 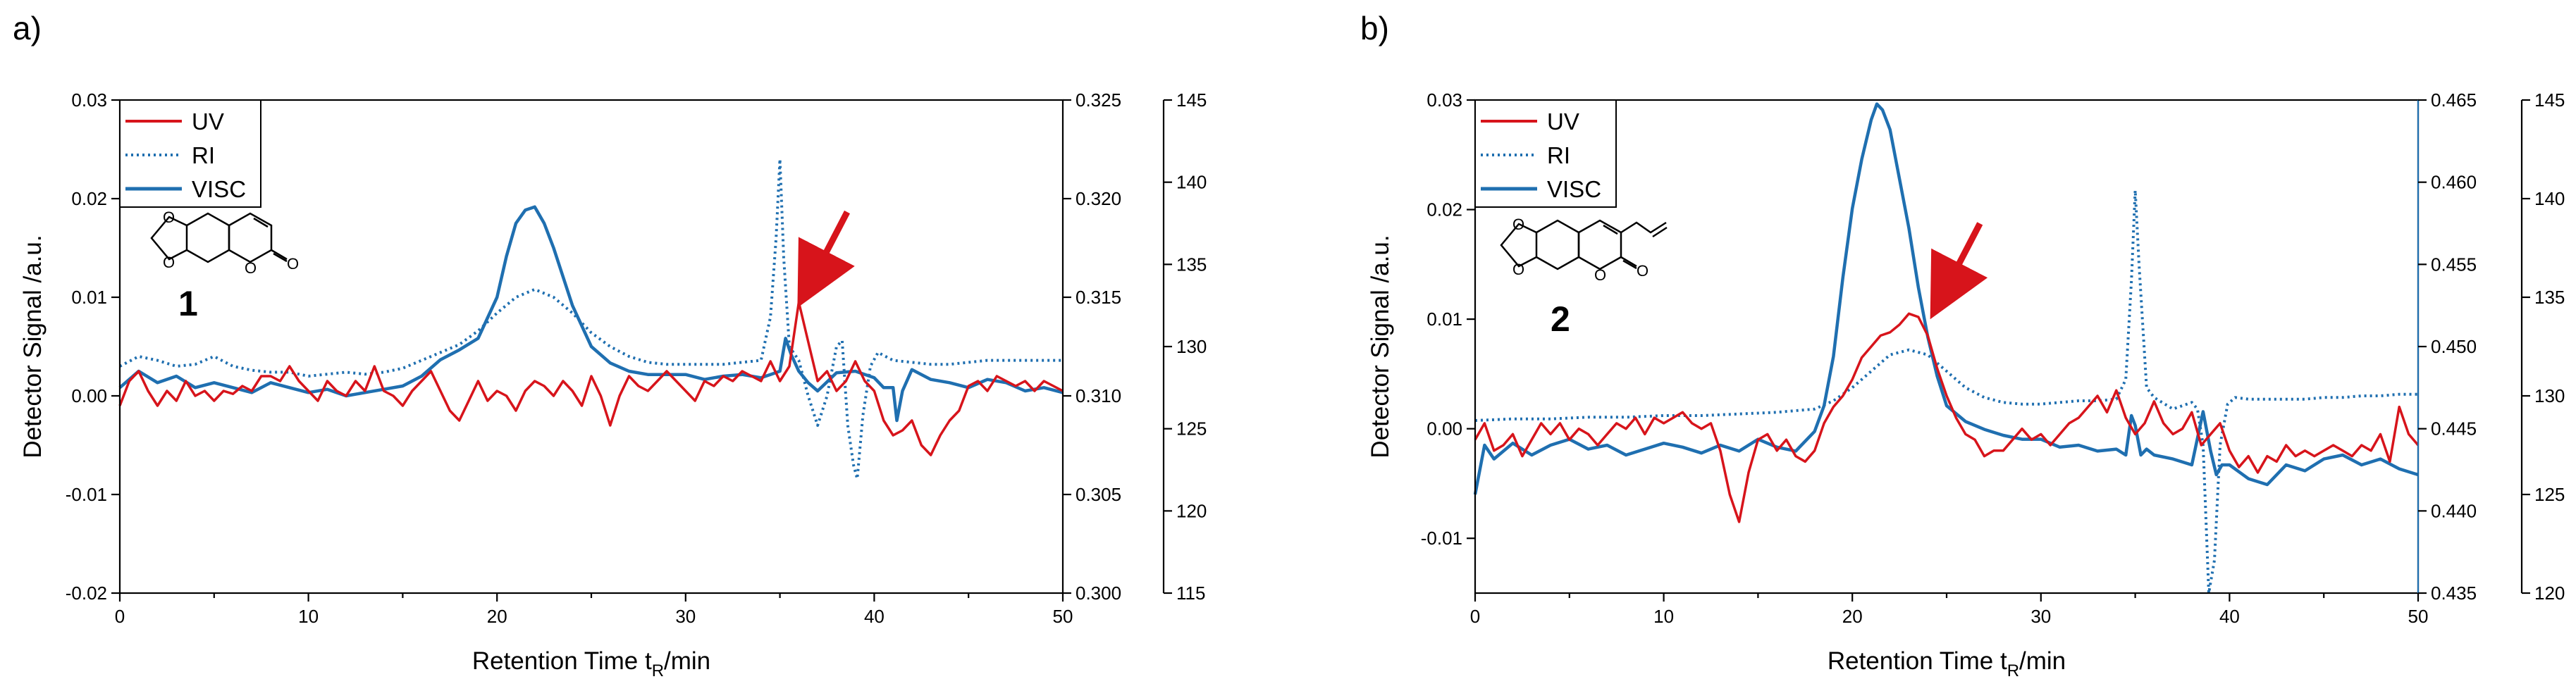 What do you see at coordinates (1558, 155) in the screenshot?
I see `legend-label-ri-b: RI` at bounding box center [1558, 155].